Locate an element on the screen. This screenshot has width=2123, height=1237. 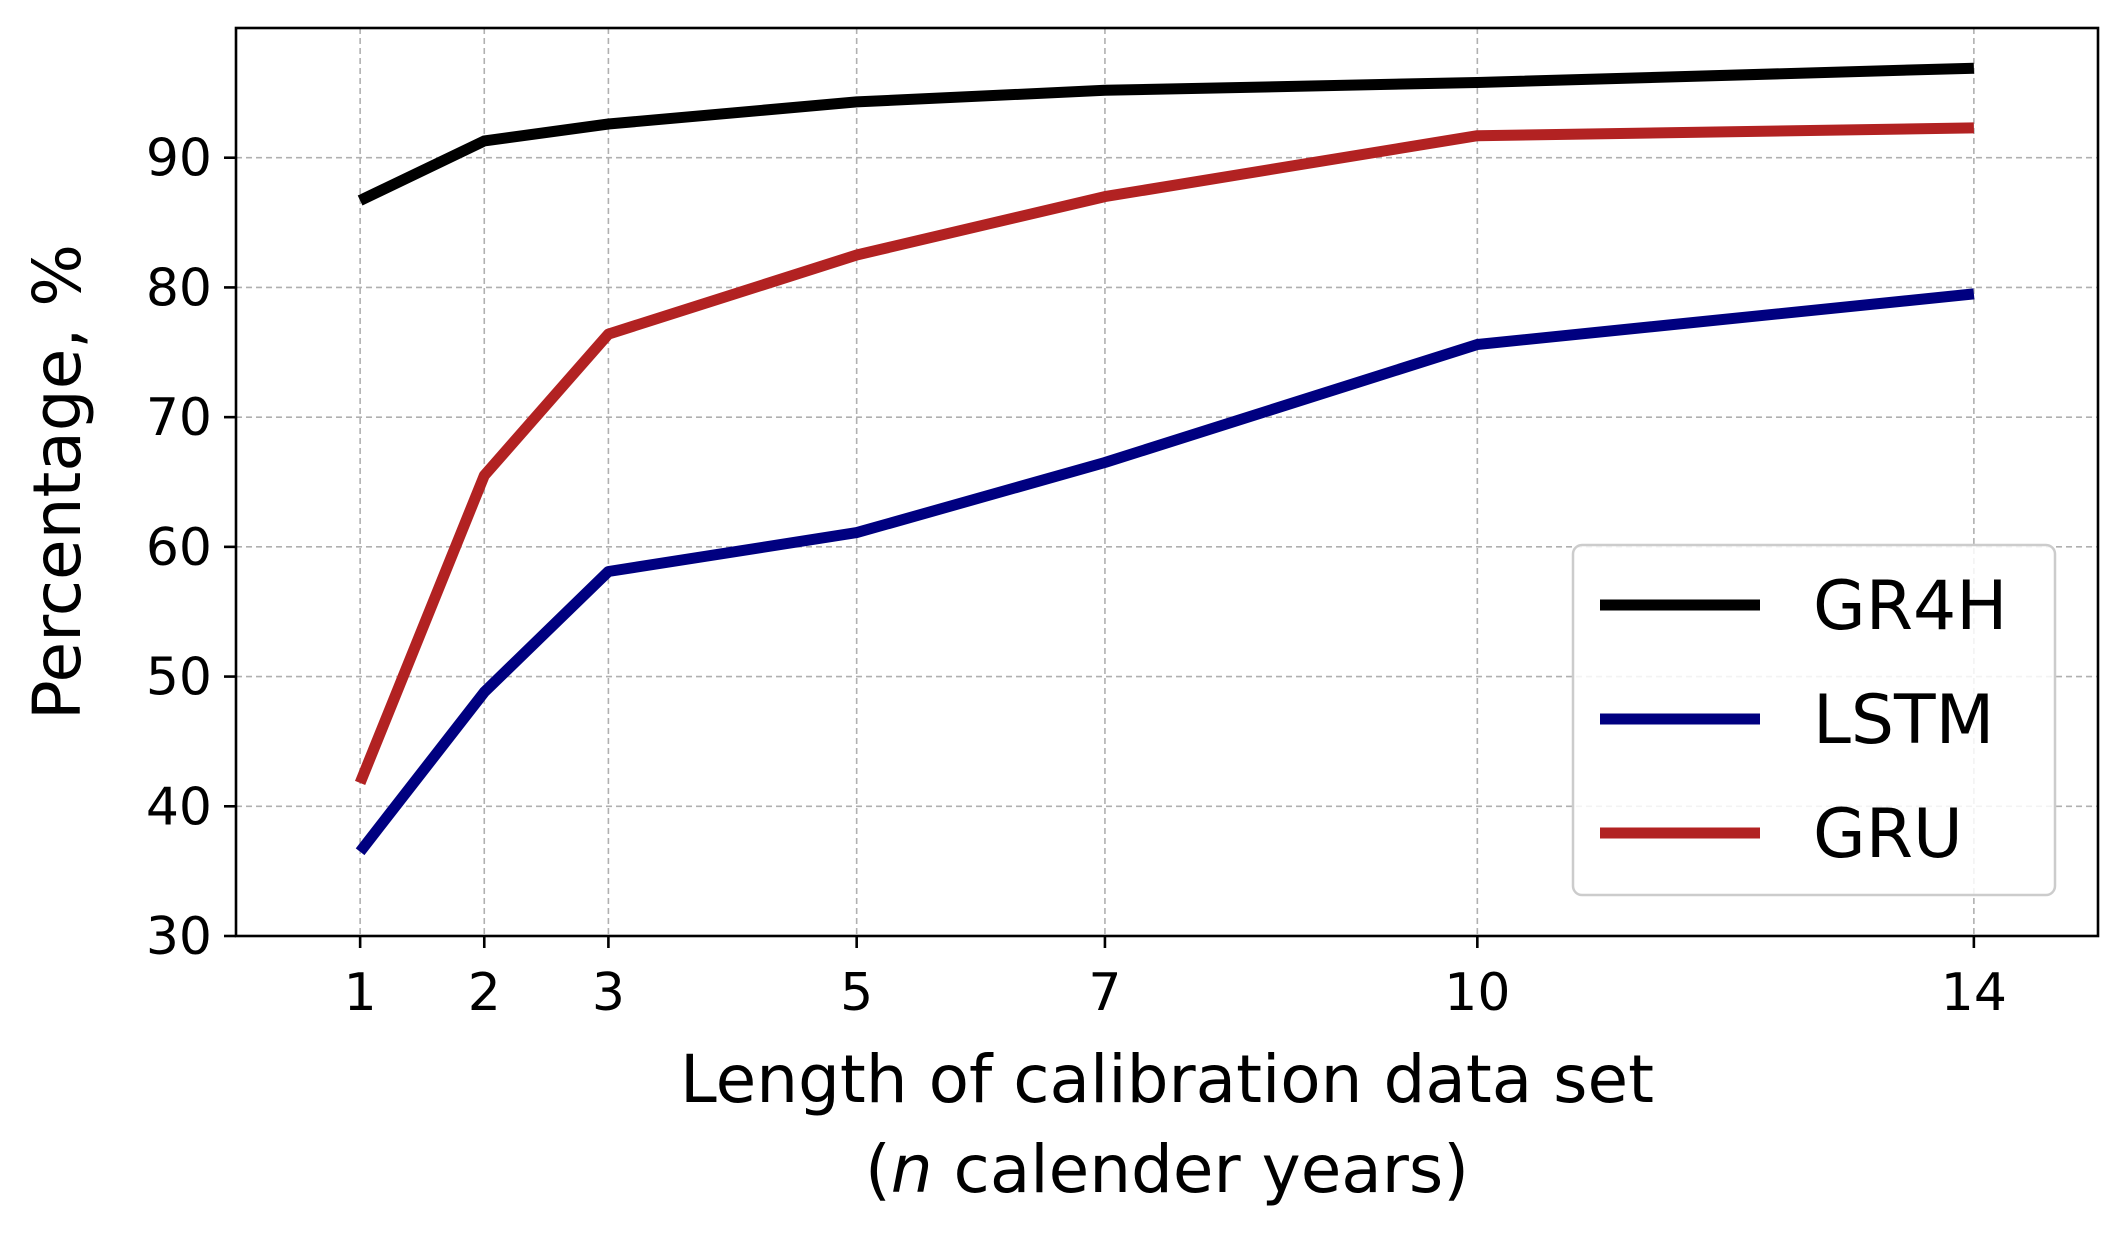
x-axis-label-rest: calender years) is located at coordinates (1201, 1169).